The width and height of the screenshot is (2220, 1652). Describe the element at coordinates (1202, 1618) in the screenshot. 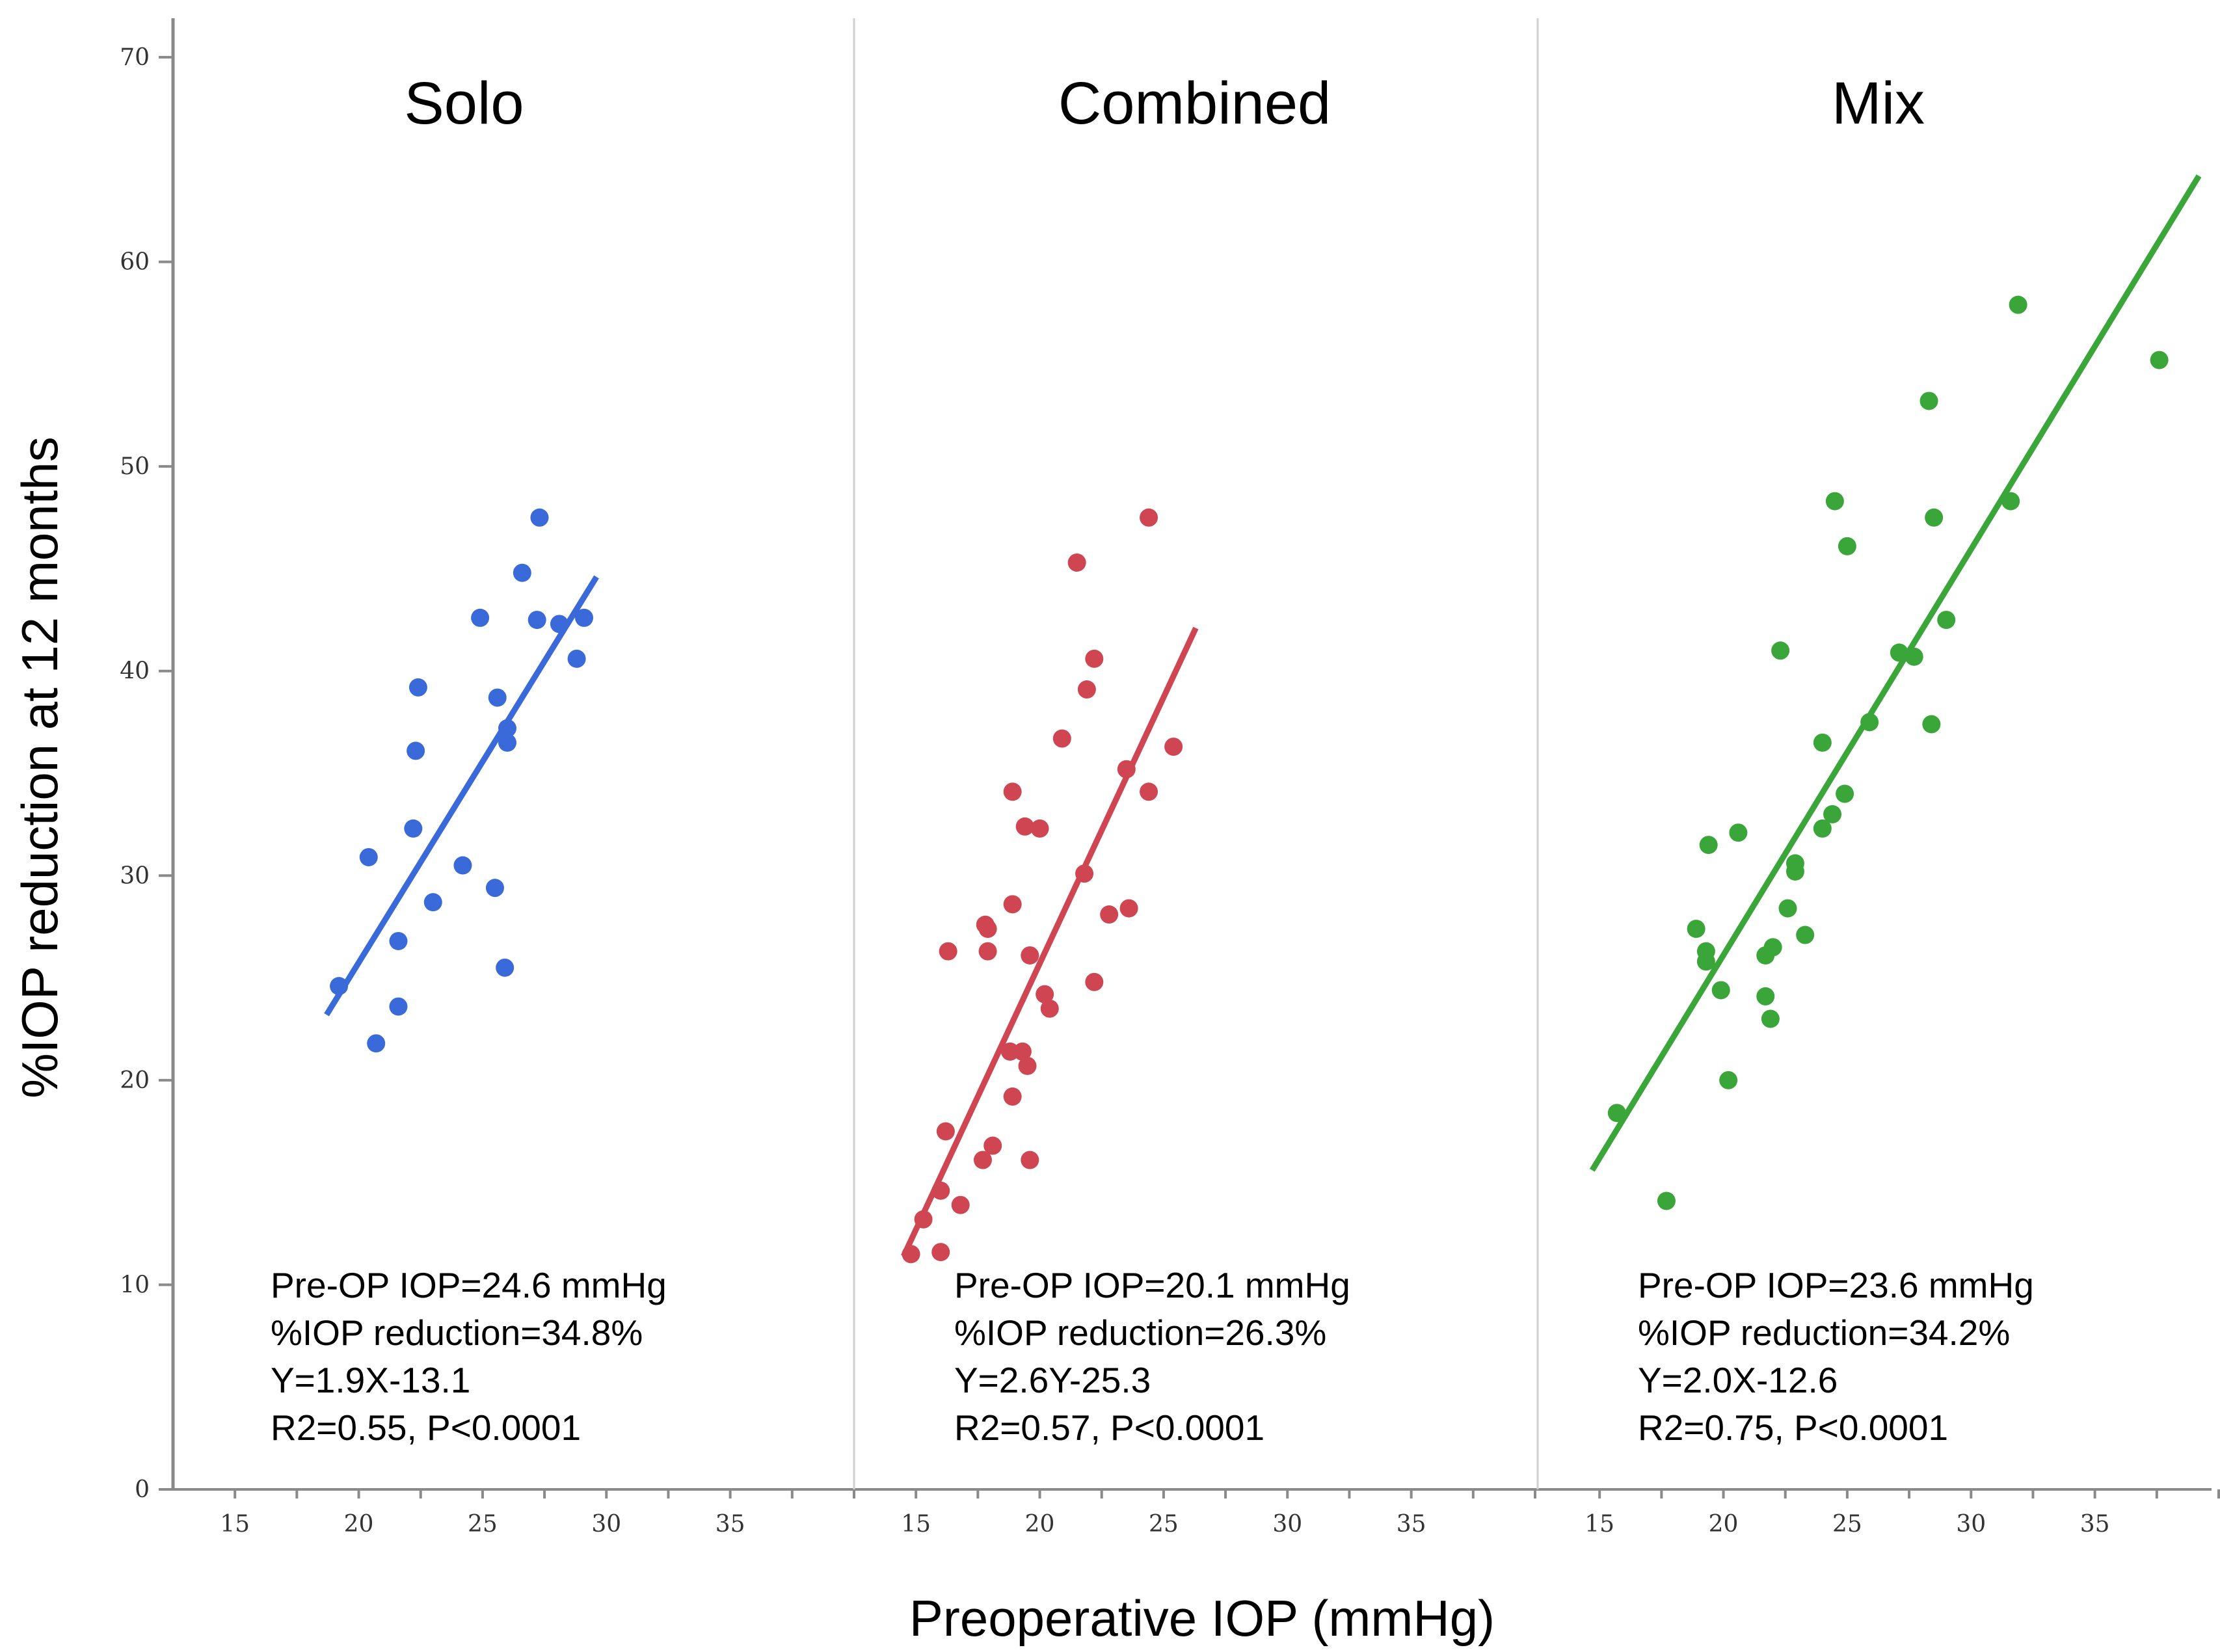

I see `x-axis-title: Preoperative IOP (mmHg)` at that location.